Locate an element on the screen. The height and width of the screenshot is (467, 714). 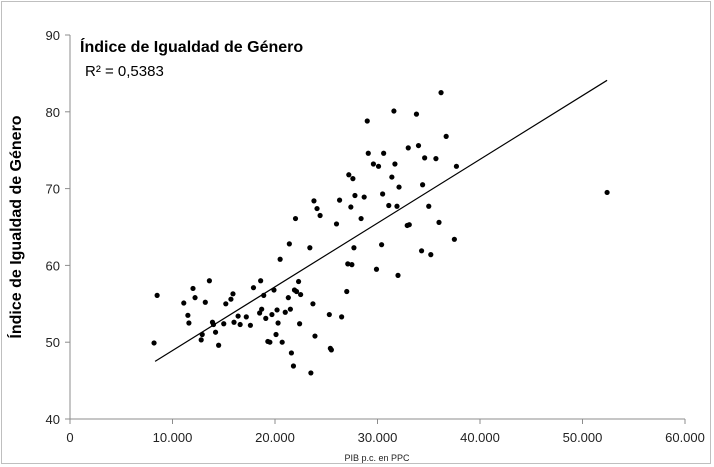
y-tick-label: 50 is located at coordinates (53, 342).